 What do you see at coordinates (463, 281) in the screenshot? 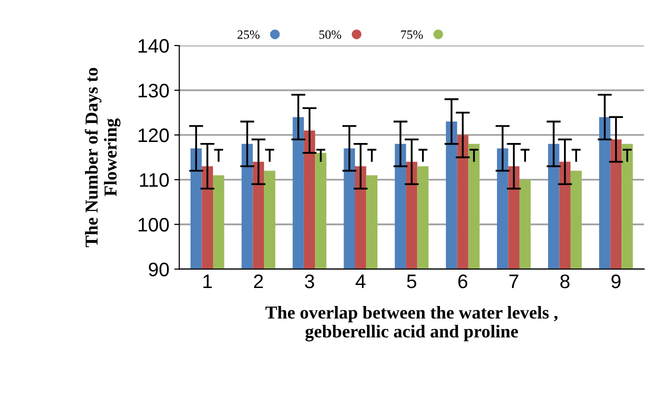
I see `x-tick-label: 6` at bounding box center [463, 281].